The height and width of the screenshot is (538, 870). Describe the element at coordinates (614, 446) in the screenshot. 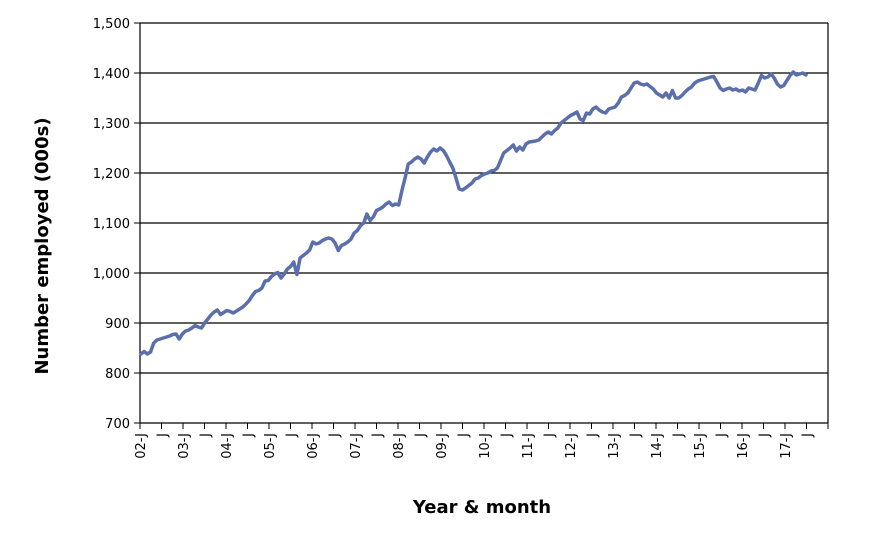

I see `x-tick-label: 13-J` at that location.